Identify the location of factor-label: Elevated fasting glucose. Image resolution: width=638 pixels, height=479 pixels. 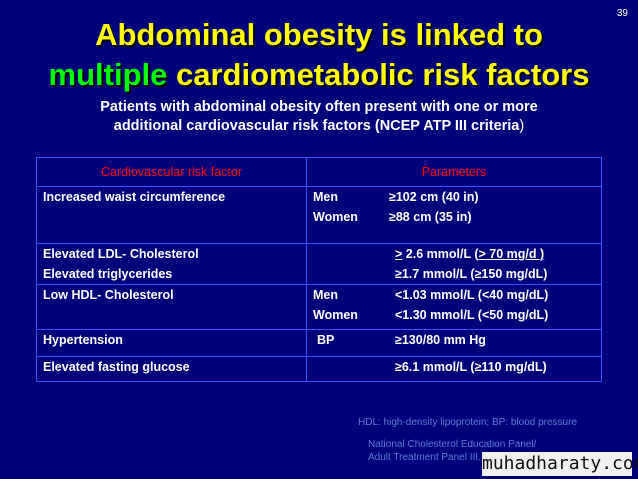
(116, 367).